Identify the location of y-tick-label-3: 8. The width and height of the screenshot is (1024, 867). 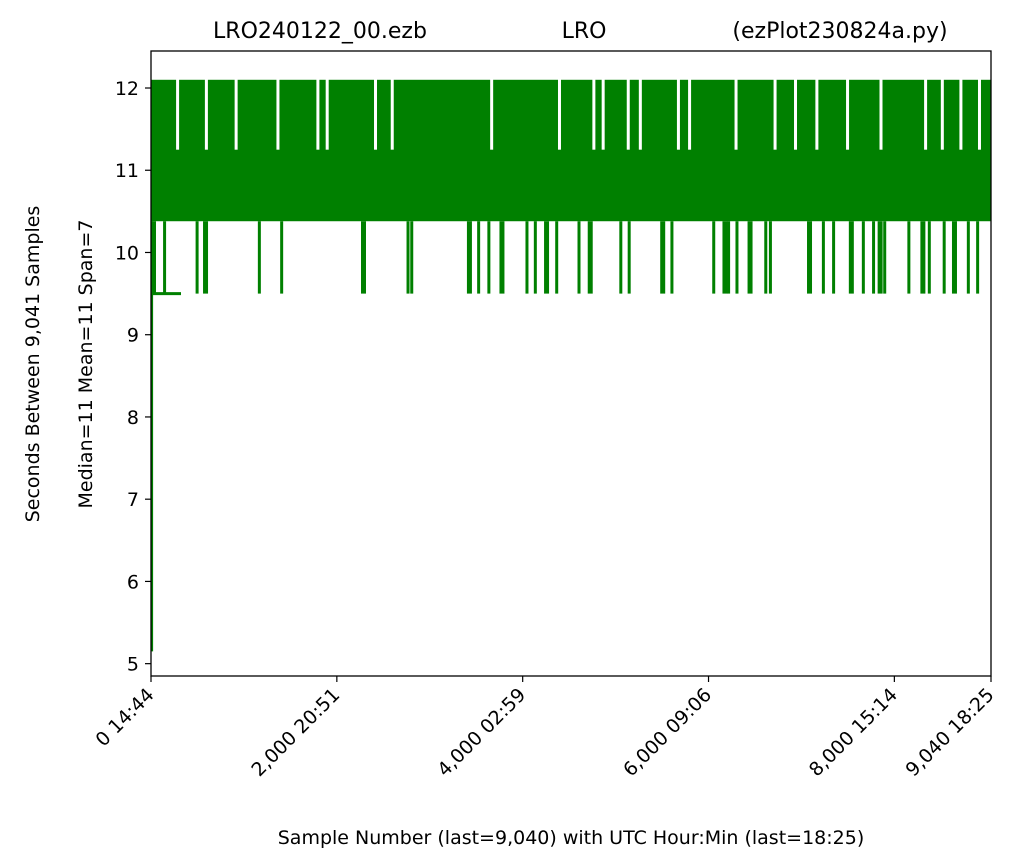
(133, 418).